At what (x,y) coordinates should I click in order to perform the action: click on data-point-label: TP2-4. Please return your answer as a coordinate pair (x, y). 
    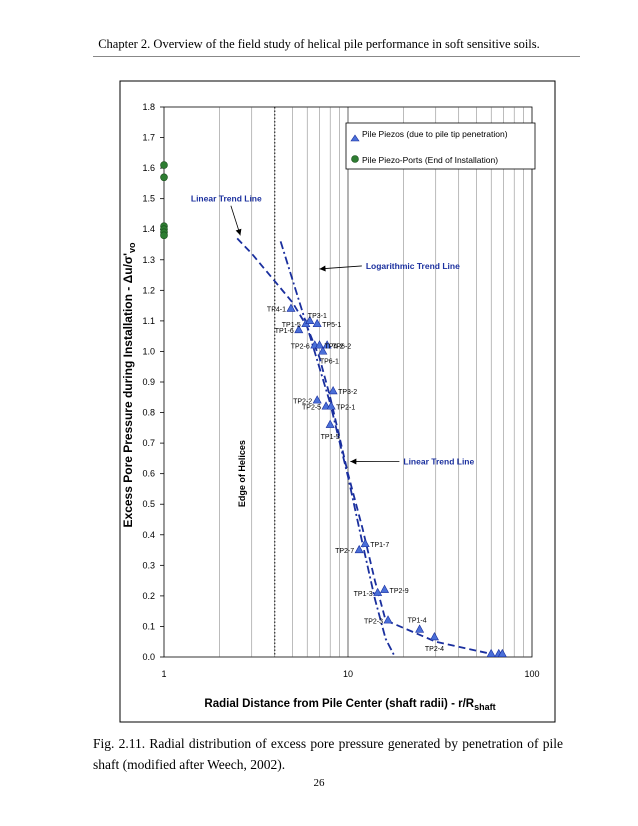
    Looking at the image, I should click on (434, 649).